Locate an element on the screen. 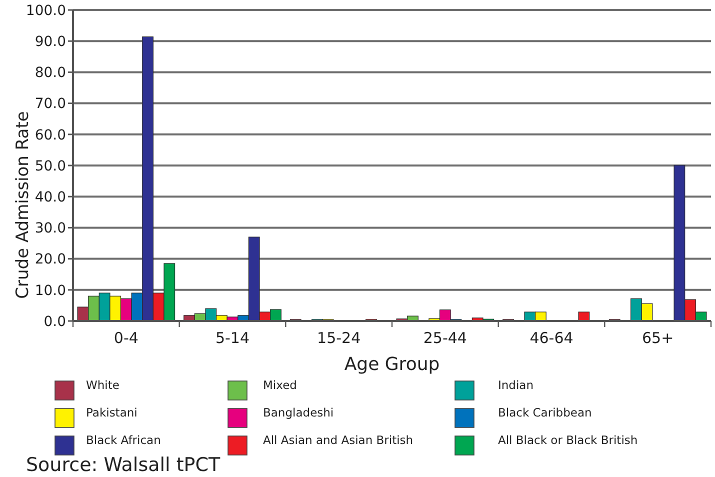 The height and width of the screenshot is (477, 715). legend-label: Mixed is located at coordinates (280, 385).